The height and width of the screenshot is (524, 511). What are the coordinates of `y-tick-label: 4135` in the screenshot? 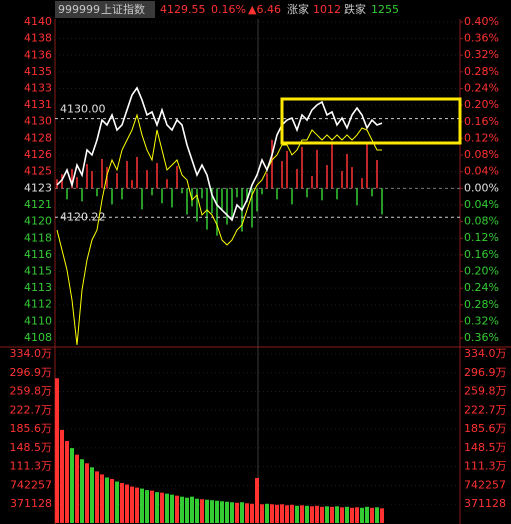 It's located at (38, 71).